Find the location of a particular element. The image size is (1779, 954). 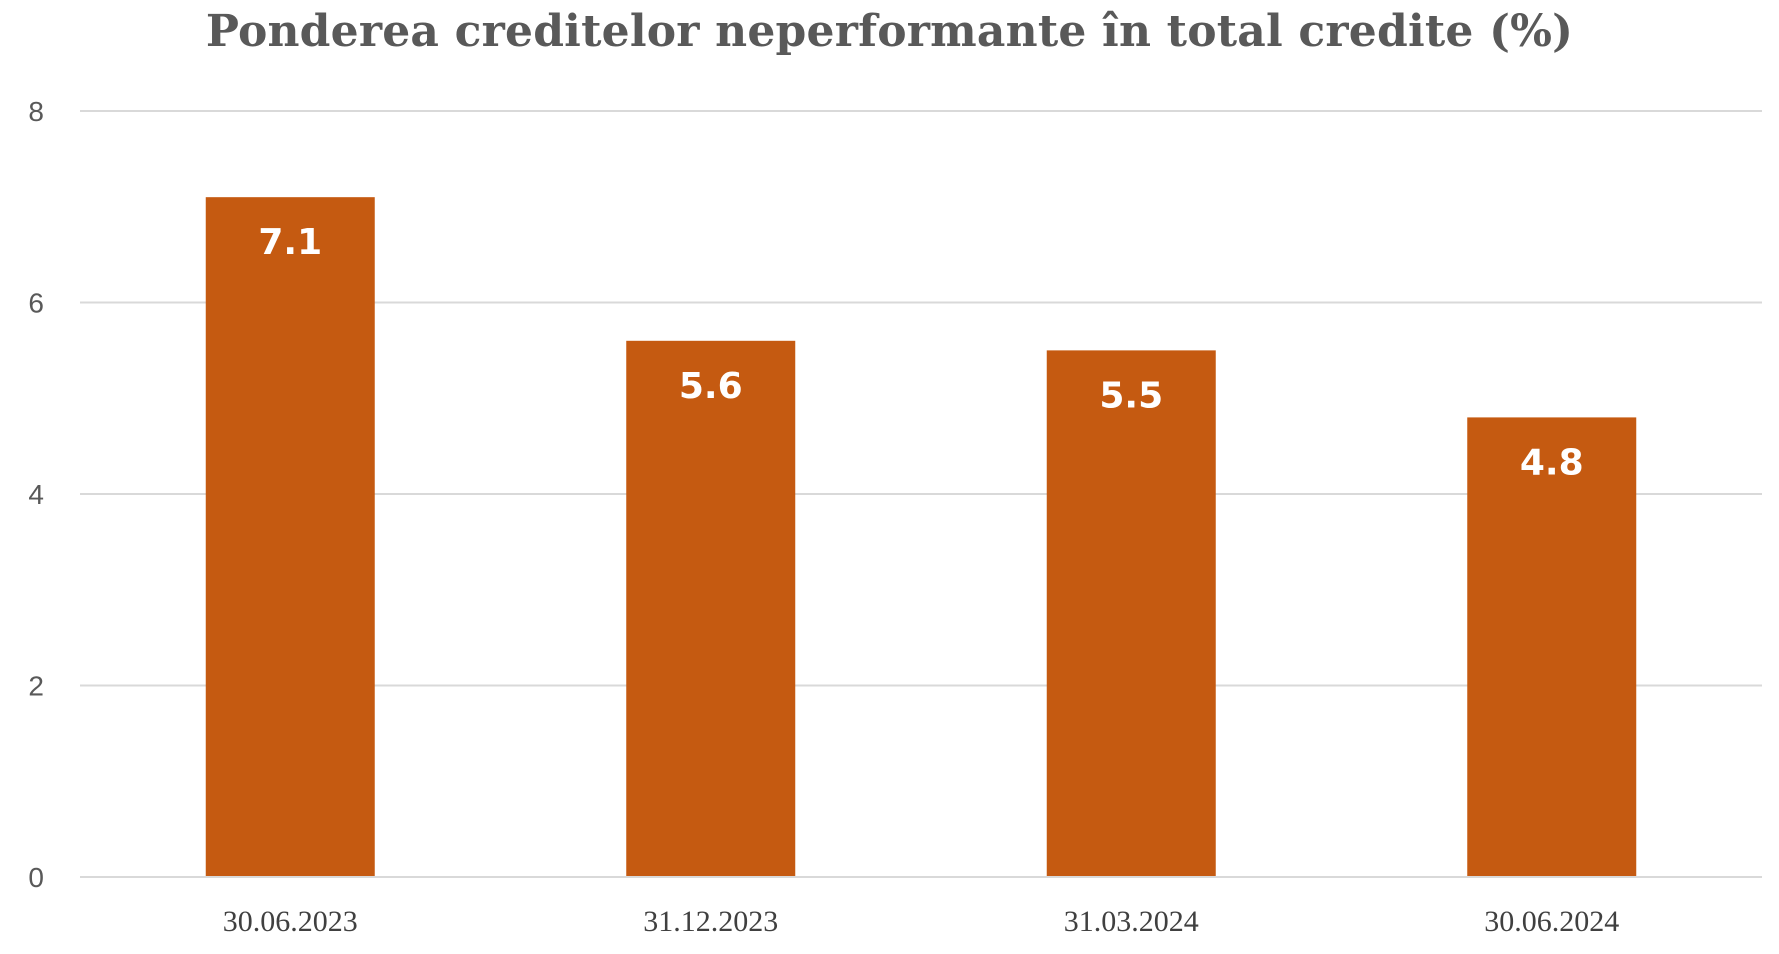

x-tick-label: 31.03.2024 is located at coordinates (1131, 921).